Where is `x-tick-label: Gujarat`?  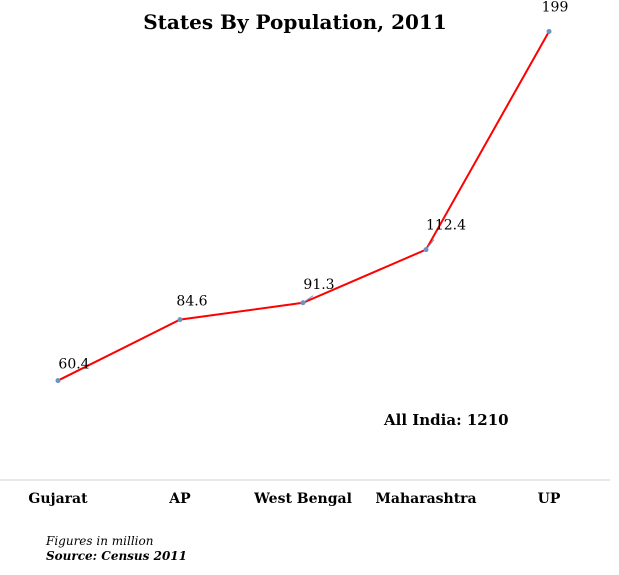 x-tick-label: Gujarat is located at coordinates (58, 499).